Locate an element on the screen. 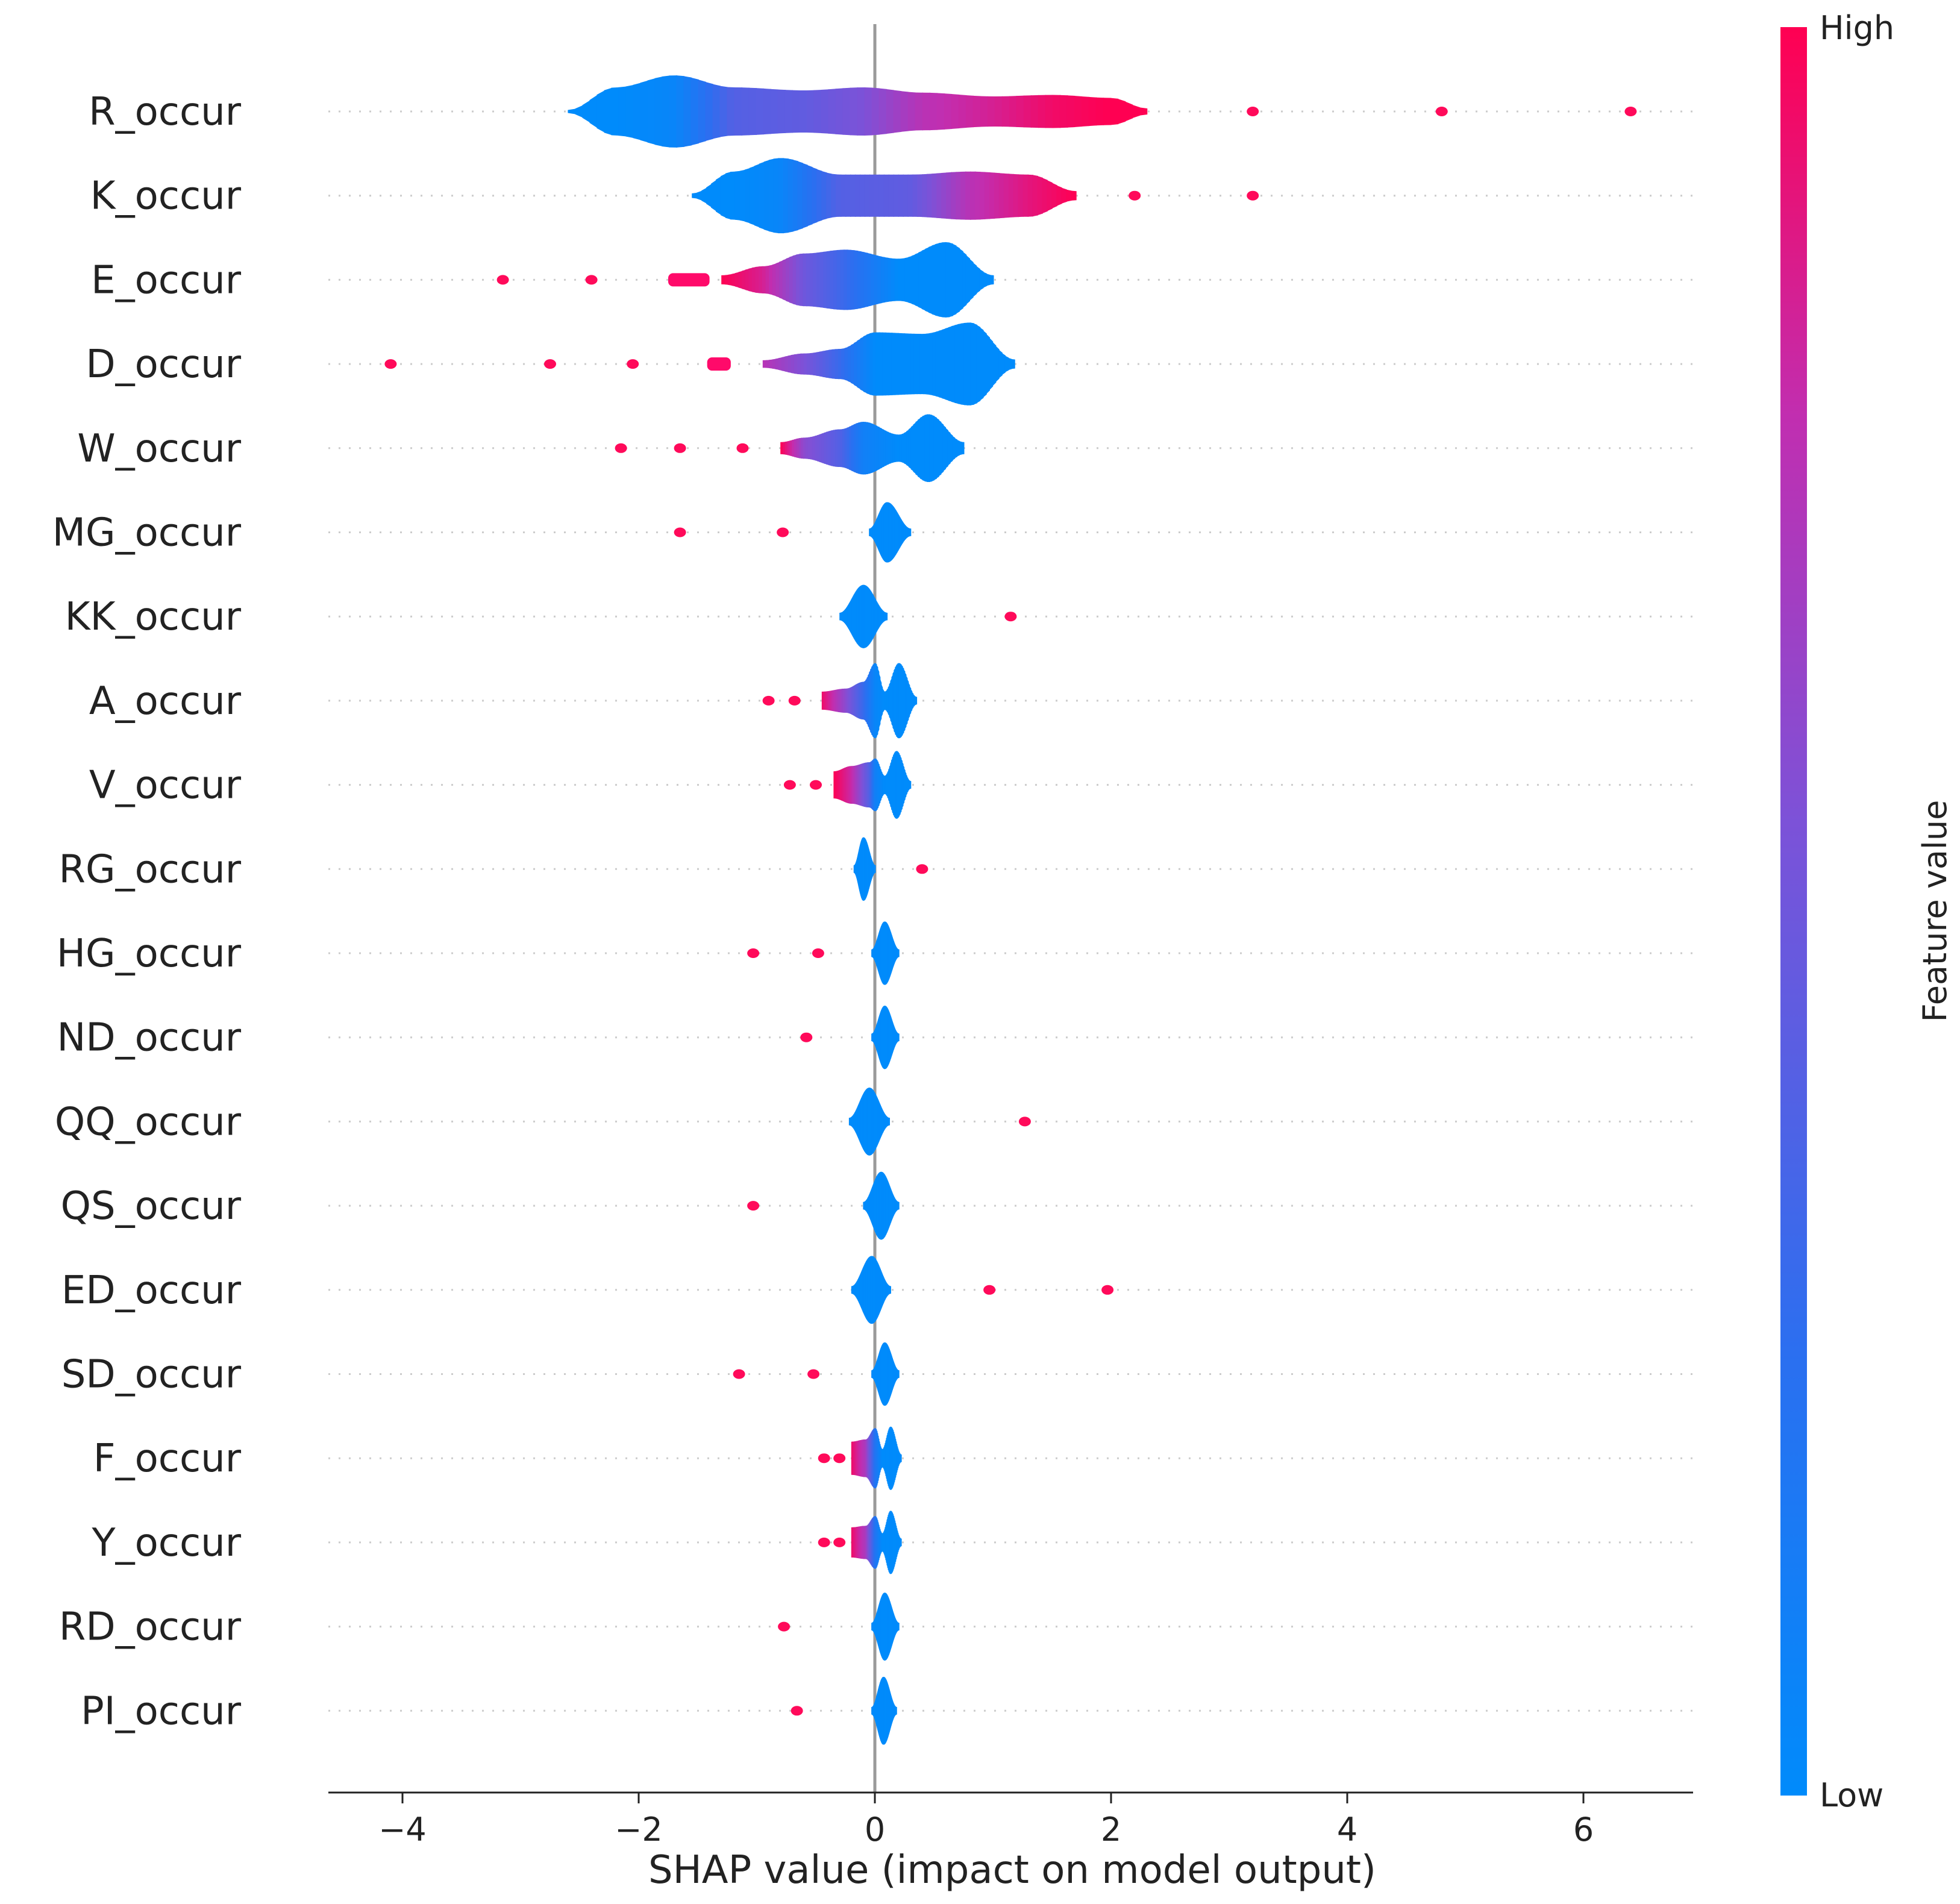  violin-Y_occur is located at coordinates (876, 1543).